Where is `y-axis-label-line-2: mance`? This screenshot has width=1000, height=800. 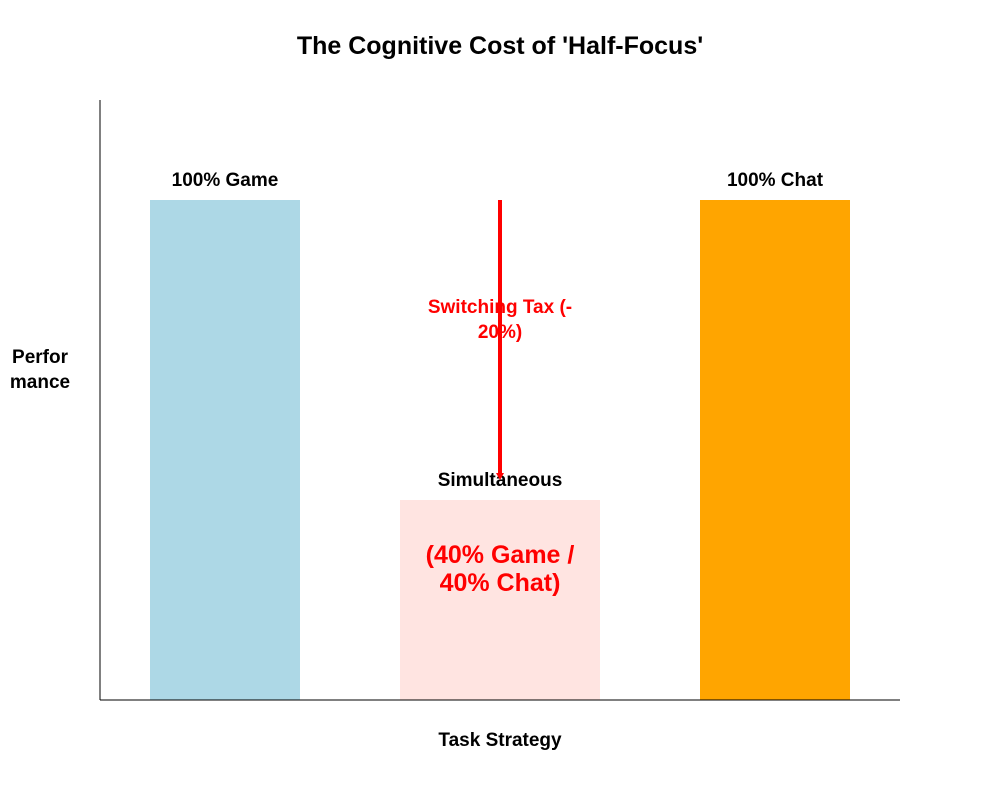
y-axis-label-line-2: mance is located at coordinates (40, 382).